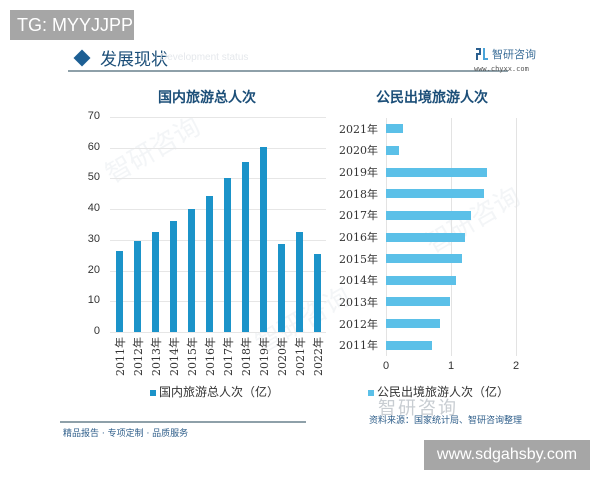 Image resolution: width=600 pixels, height=480 pixels. What do you see at coordinates (358, 302) in the screenshot?
I see `y-tick-label: 2013年` at bounding box center [358, 302].